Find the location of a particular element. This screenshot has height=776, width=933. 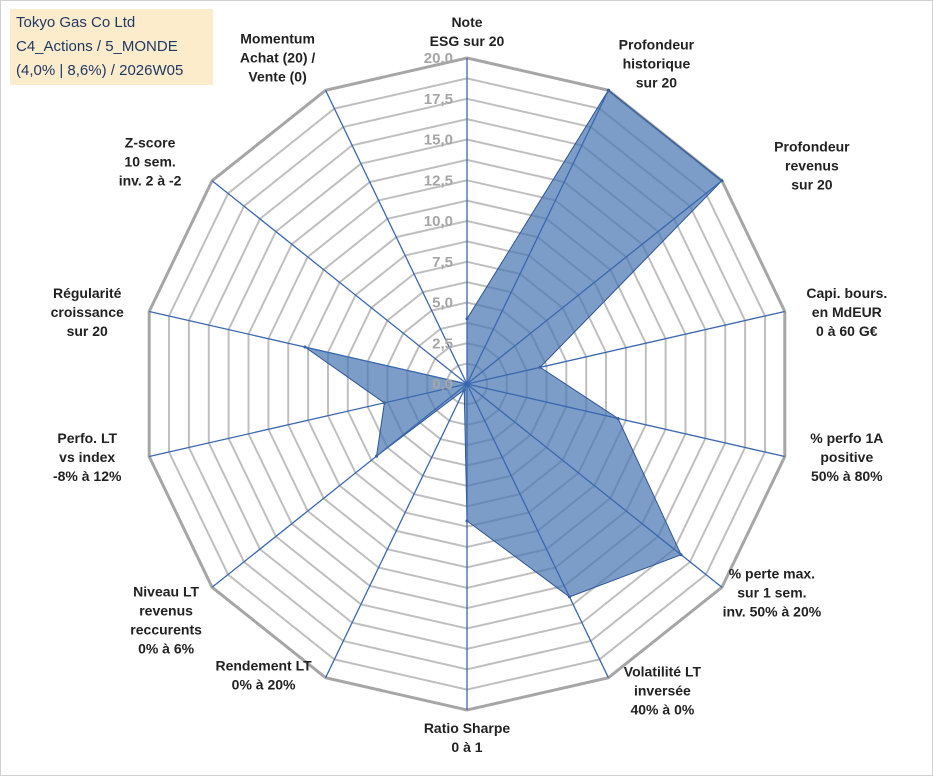

axis-label-1-line-0: Profondeur is located at coordinates (657, 44).